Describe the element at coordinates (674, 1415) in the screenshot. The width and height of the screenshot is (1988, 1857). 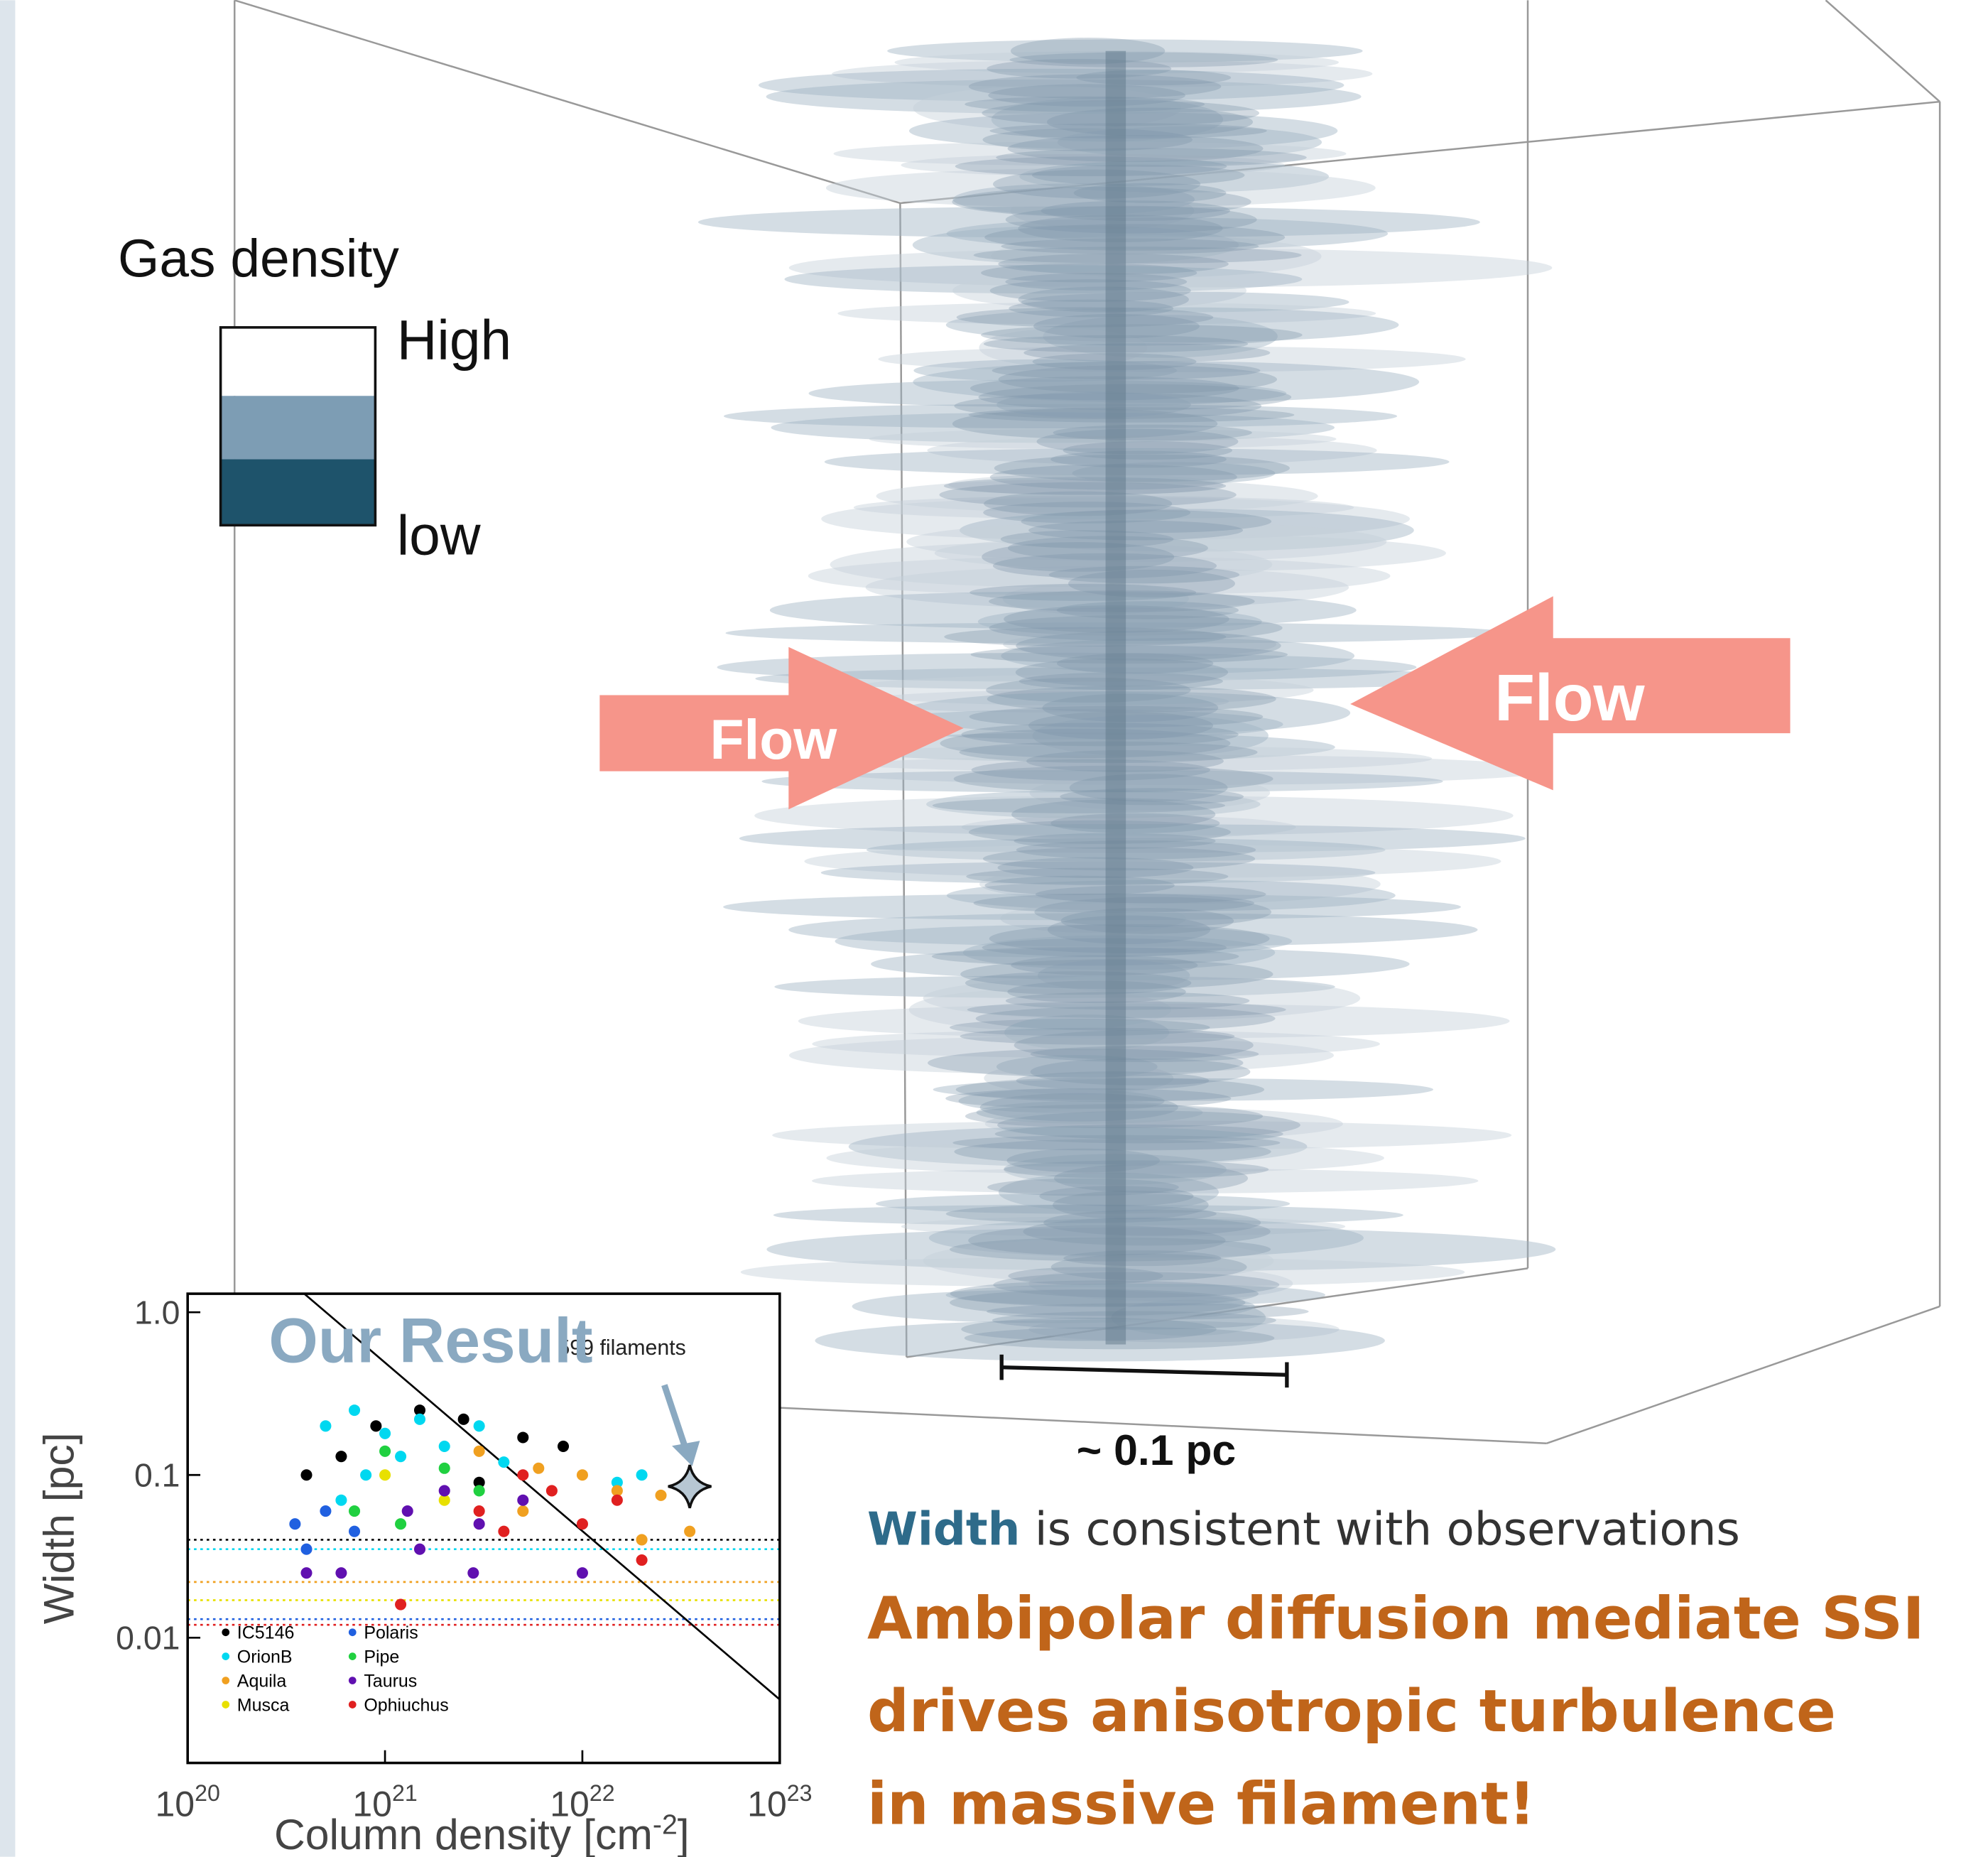
I see `result-arrow` at that location.